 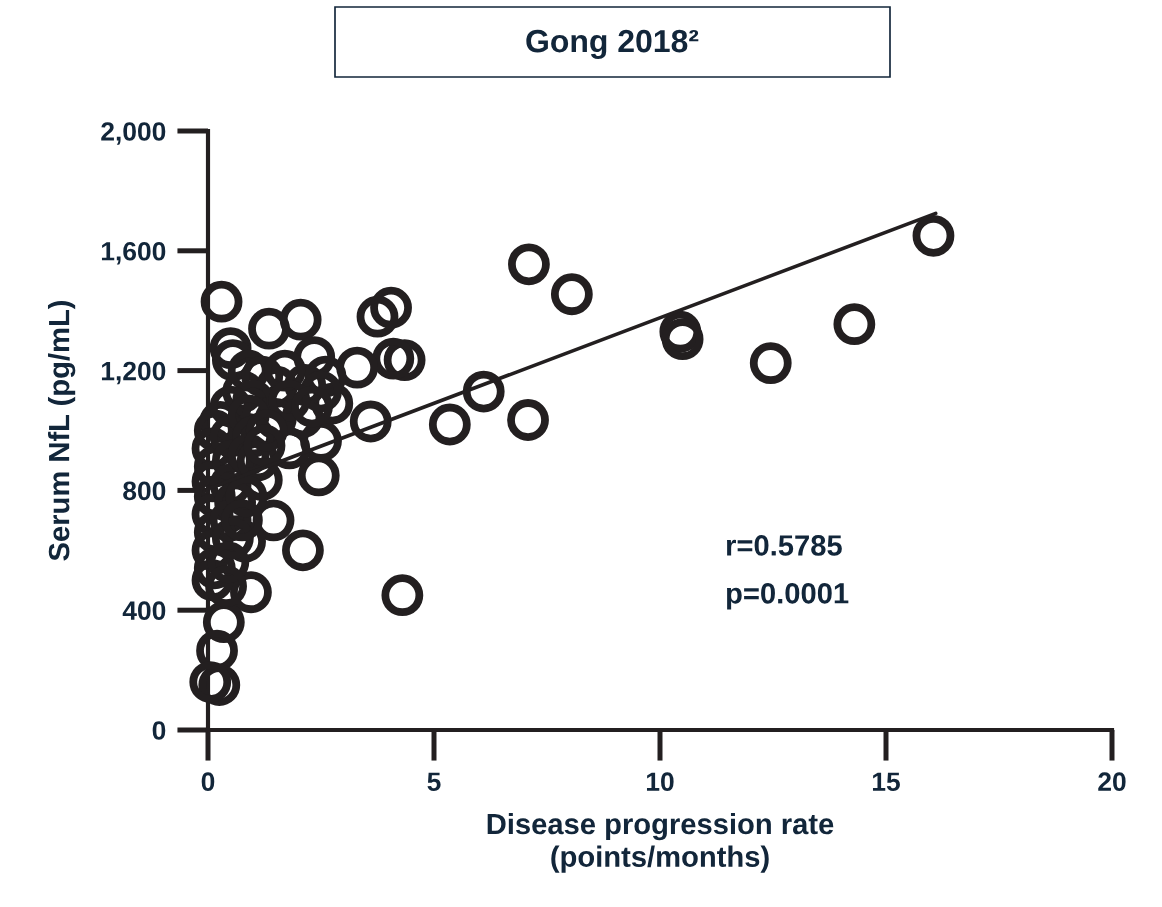 What do you see at coordinates (660, 782) in the screenshot?
I see `x-tick-label: 10` at bounding box center [660, 782].